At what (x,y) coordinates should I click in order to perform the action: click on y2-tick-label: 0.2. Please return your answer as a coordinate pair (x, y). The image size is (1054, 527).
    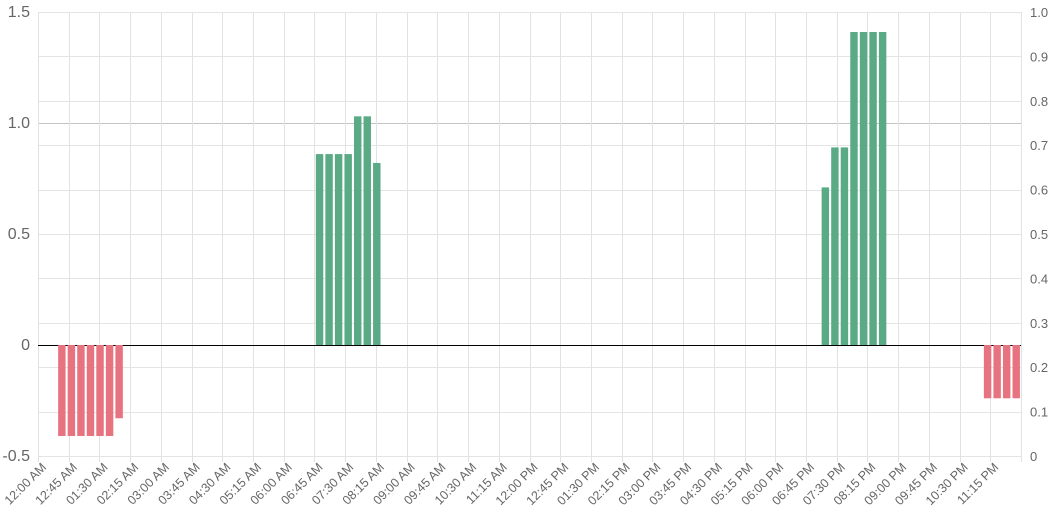
    Looking at the image, I should click on (1039, 367).